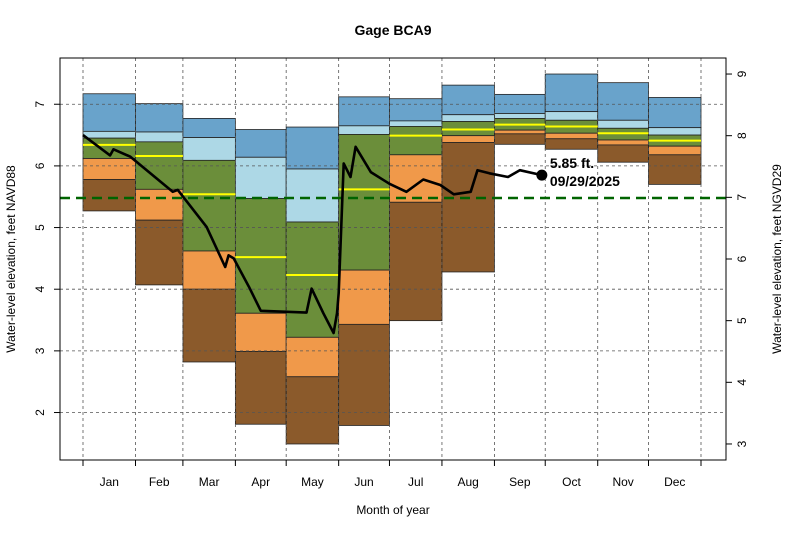  Describe the element at coordinates (40, 289) in the screenshot. I see `y-tick-label-left: 4` at that location.